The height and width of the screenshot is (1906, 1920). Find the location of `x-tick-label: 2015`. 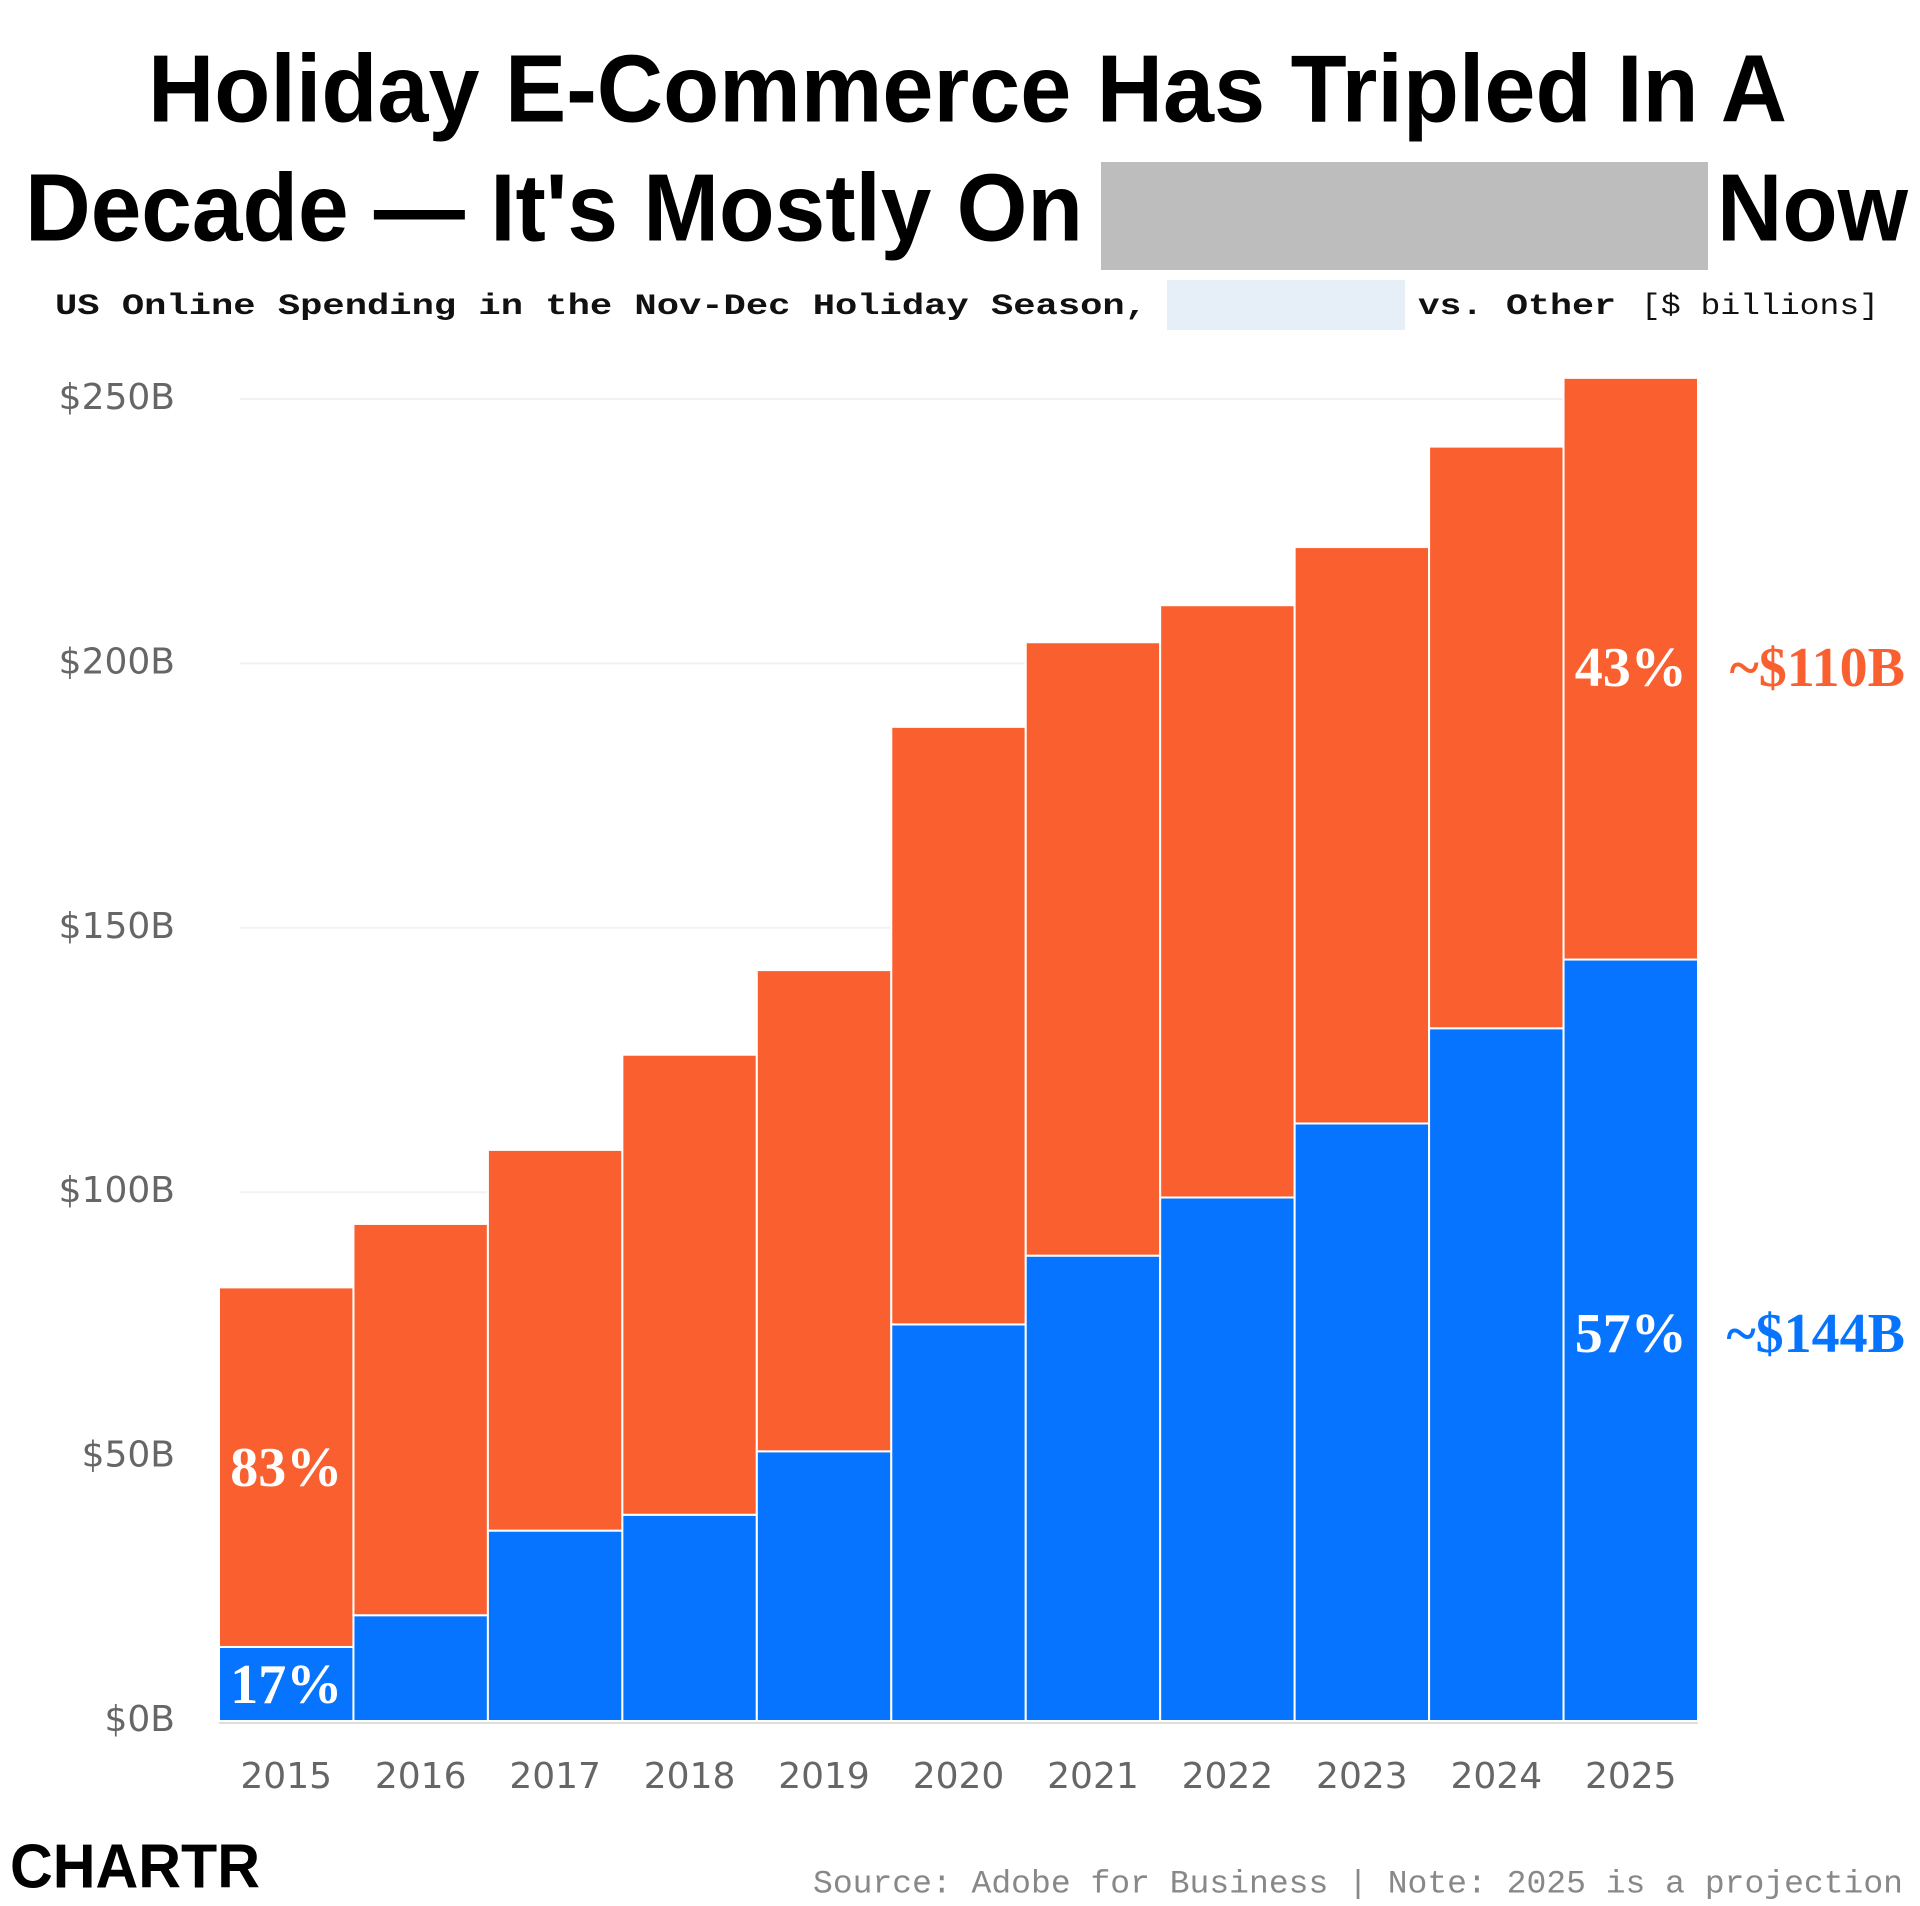

x-tick-label: 2015 is located at coordinates (286, 1776).